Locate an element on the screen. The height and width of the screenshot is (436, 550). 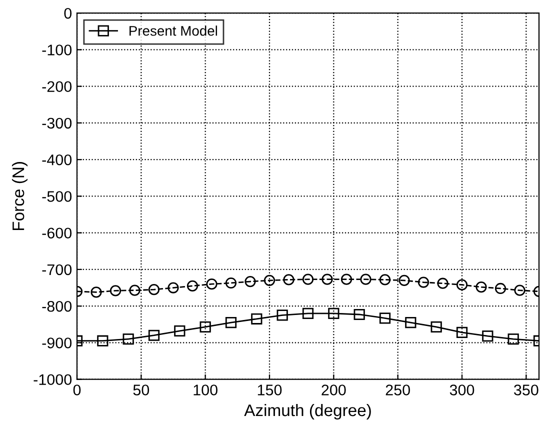
y-tick-label: -600 is located at coordinates (57, 233).